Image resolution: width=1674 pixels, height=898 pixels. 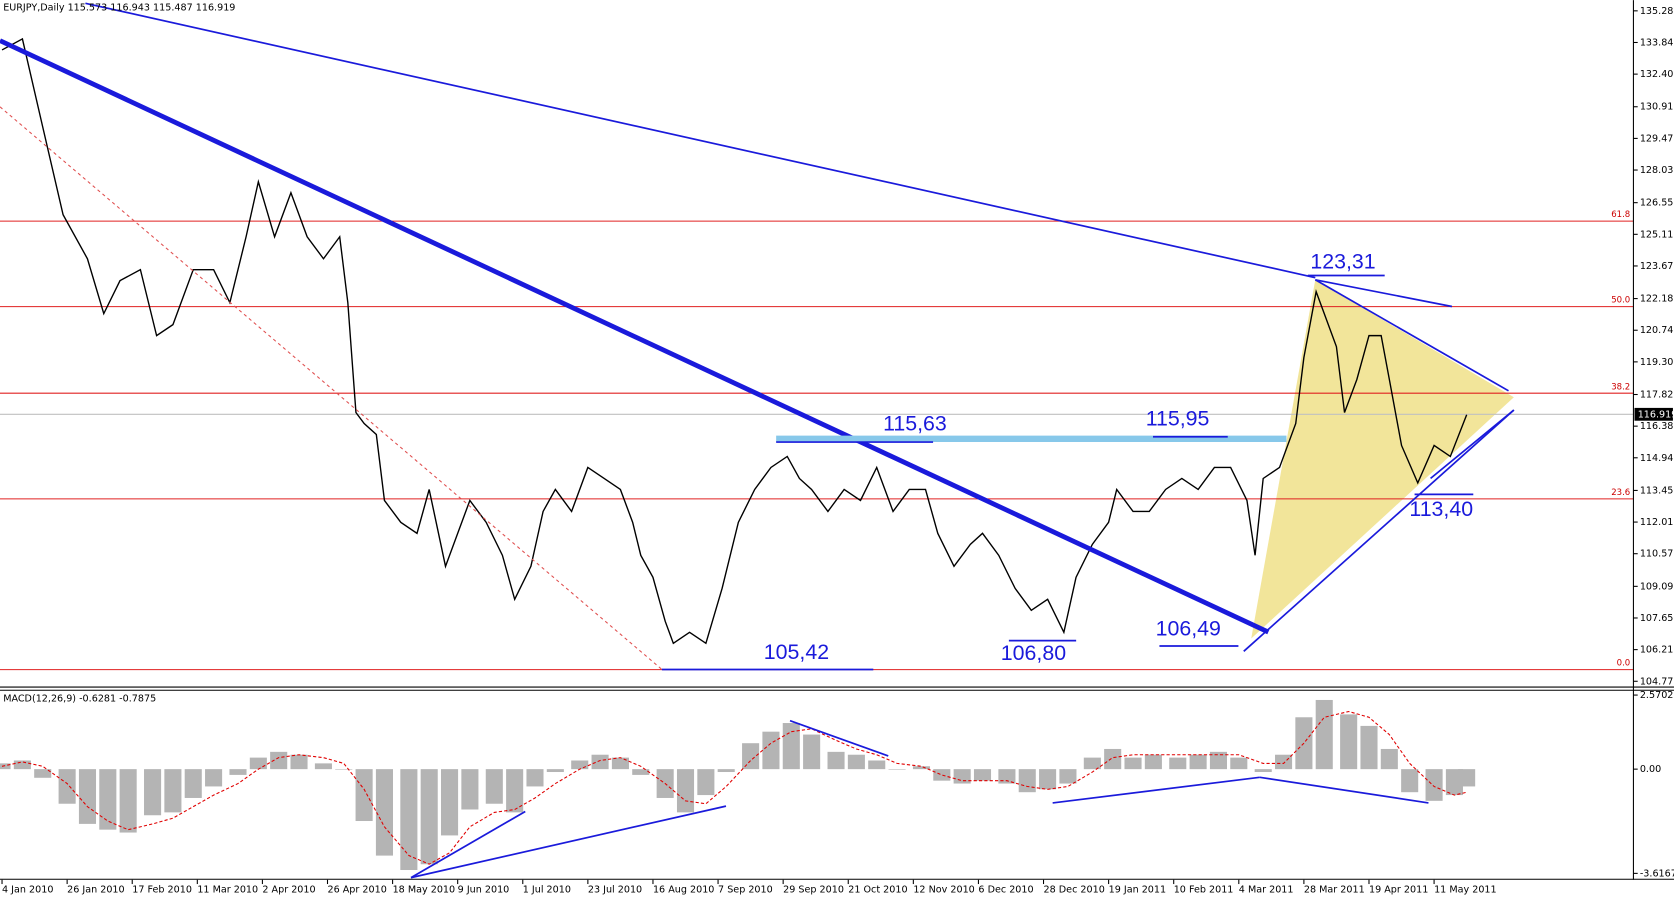 What do you see at coordinates (1382, 459) in the screenshot?
I see `highlight-triangle` at bounding box center [1382, 459].